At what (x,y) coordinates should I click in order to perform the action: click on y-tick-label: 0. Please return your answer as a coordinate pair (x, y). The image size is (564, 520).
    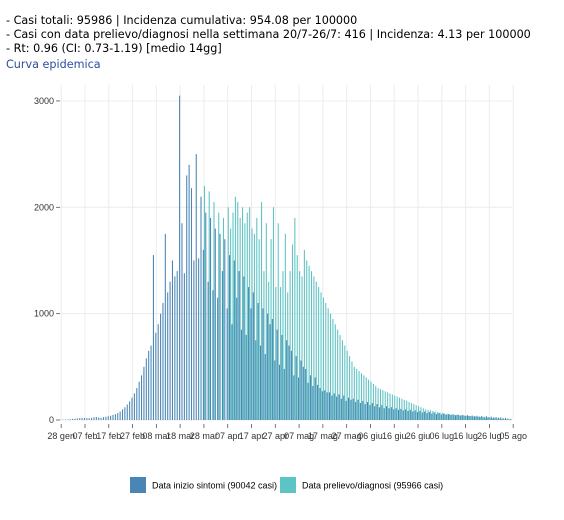
    Looking at the image, I should click on (51, 420).